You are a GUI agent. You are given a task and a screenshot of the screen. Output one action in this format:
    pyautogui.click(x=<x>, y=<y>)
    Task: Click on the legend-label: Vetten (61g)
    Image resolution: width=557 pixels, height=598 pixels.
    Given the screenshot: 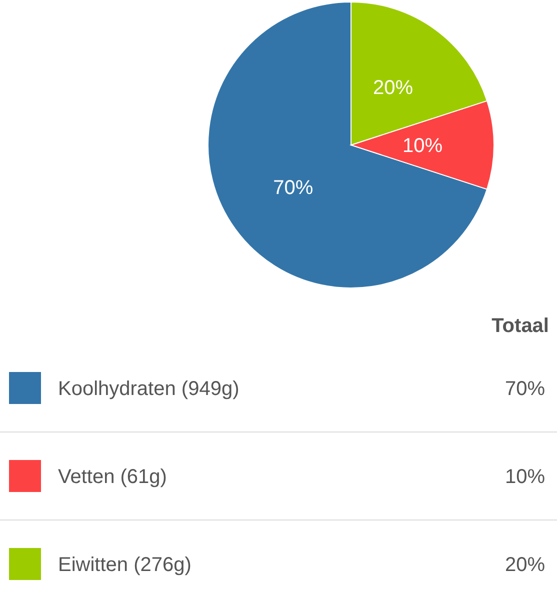 What is the action you would take?
    pyautogui.click(x=112, y=477)
    